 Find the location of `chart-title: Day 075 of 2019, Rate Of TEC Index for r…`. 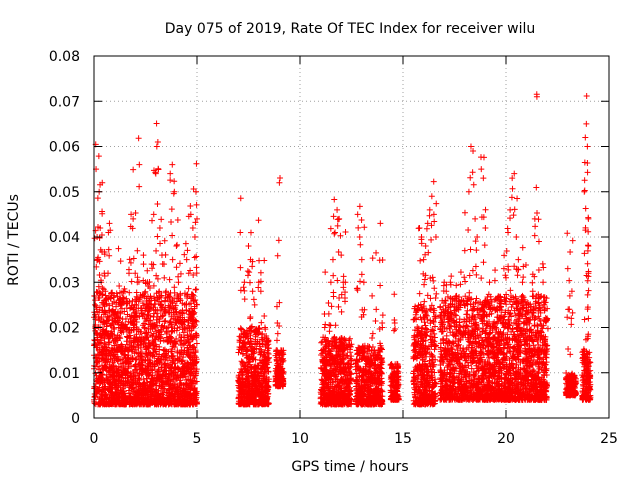

chart-title: Day 075 of 2019, Rate Of TEC Index for r… is located at coordinates (350, 29).